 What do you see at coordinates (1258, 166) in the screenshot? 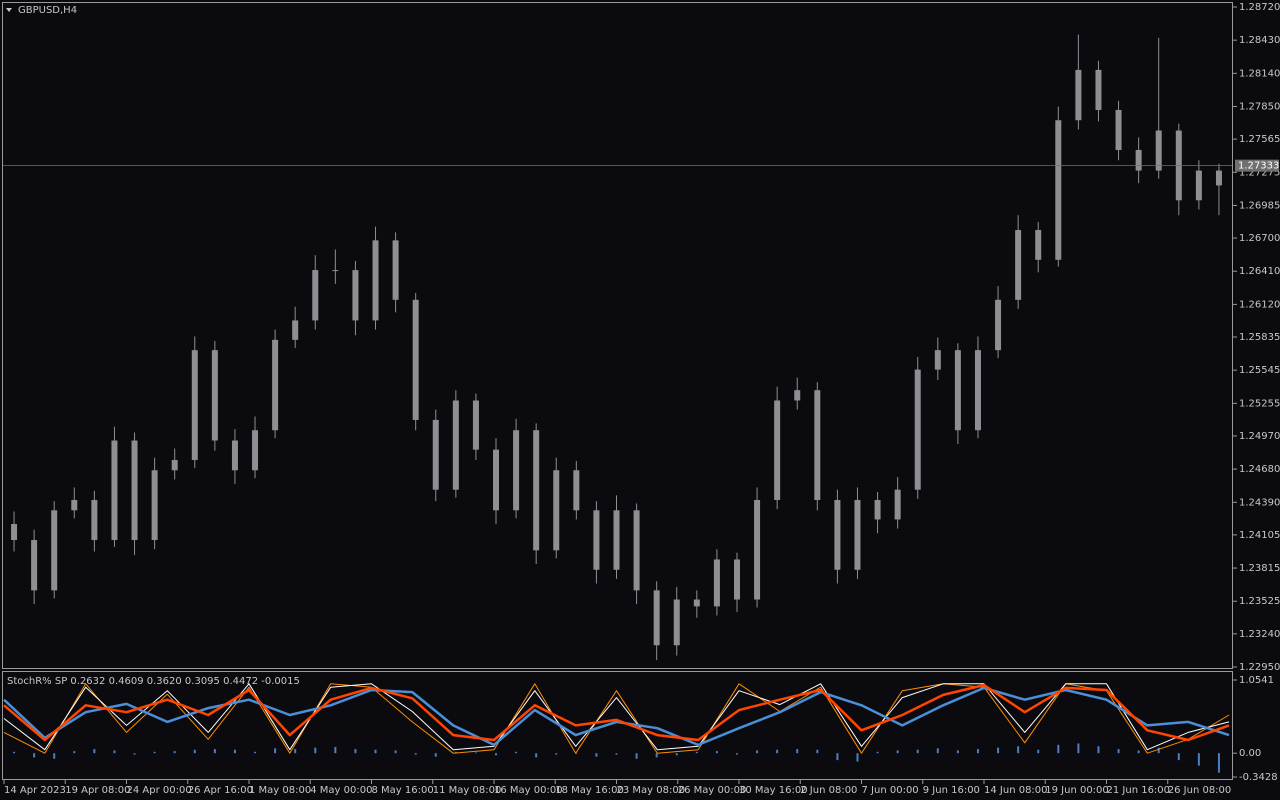
I see `current-price-label: 1.27333` at bounding box center [1258, 166].